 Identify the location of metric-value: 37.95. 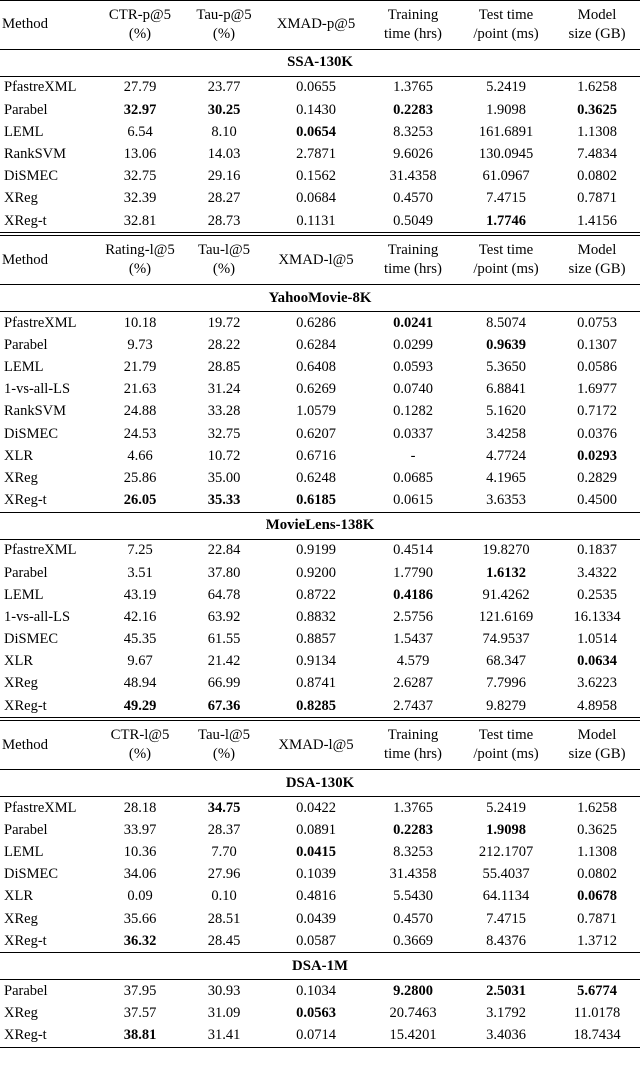
(140, 991).